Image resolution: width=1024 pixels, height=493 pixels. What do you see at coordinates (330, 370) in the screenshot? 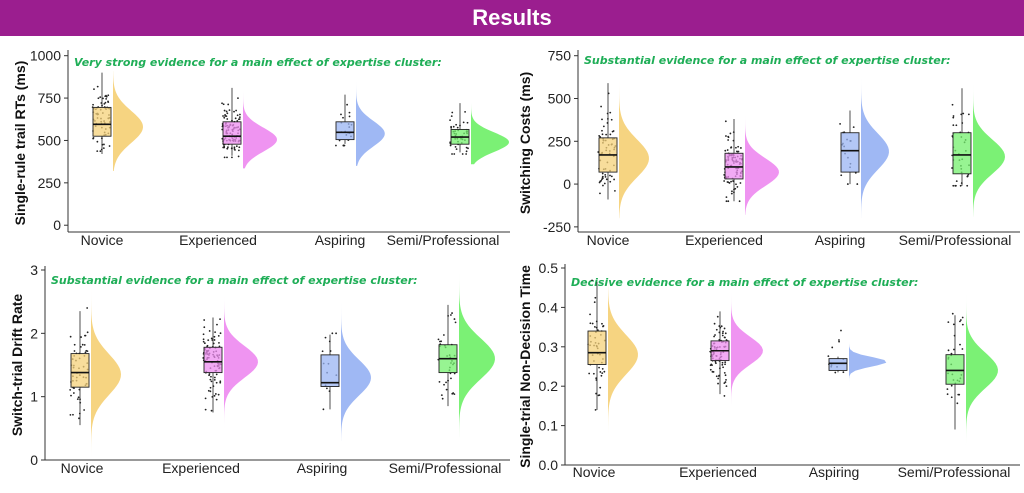
I see `box-aspiring` at bounding box center [330, 370].